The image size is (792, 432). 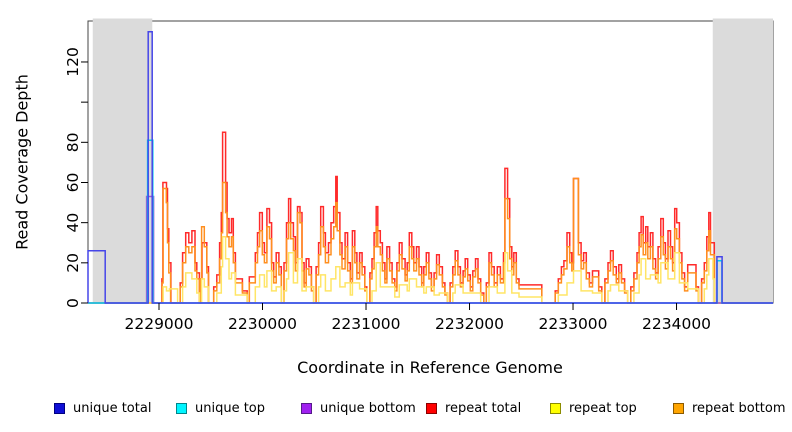 I want to click on legend-item-unique-bottom: unique bottom, so click(x=358, y=408).